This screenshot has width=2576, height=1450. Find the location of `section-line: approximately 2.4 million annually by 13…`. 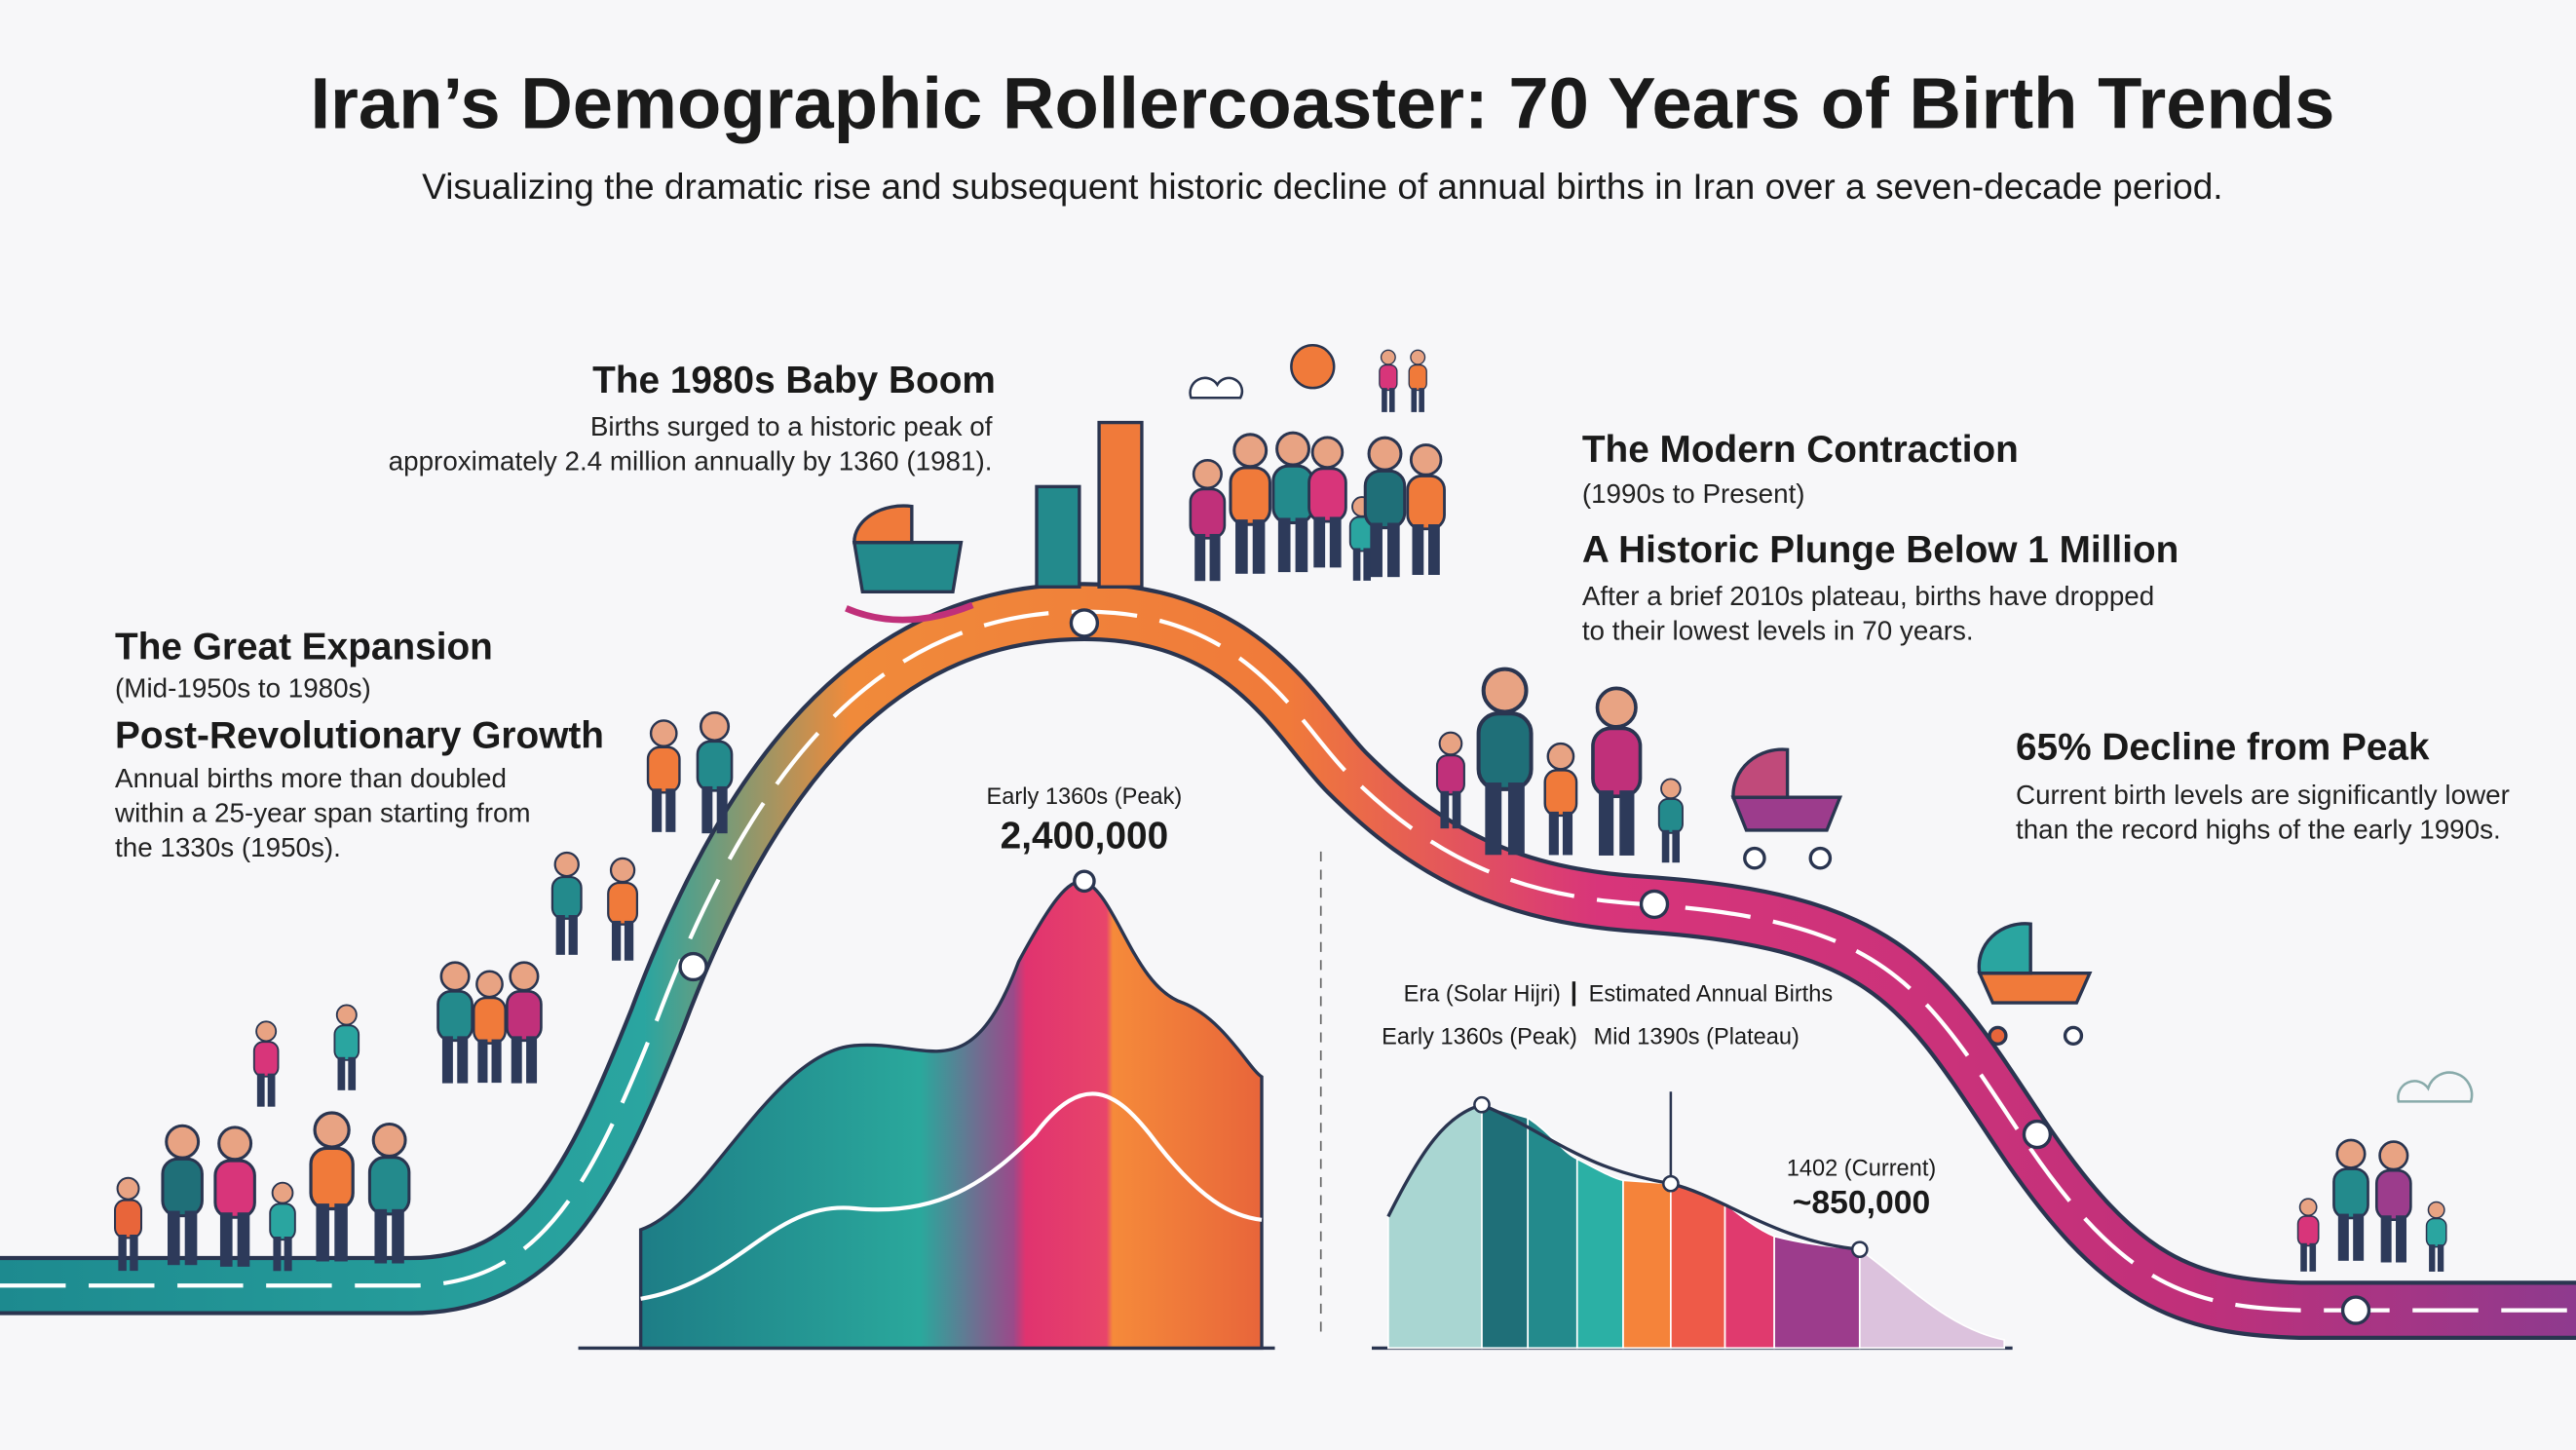

section-line: approximately 2.4 million annually by 13… is located at coordinates (691, 460).